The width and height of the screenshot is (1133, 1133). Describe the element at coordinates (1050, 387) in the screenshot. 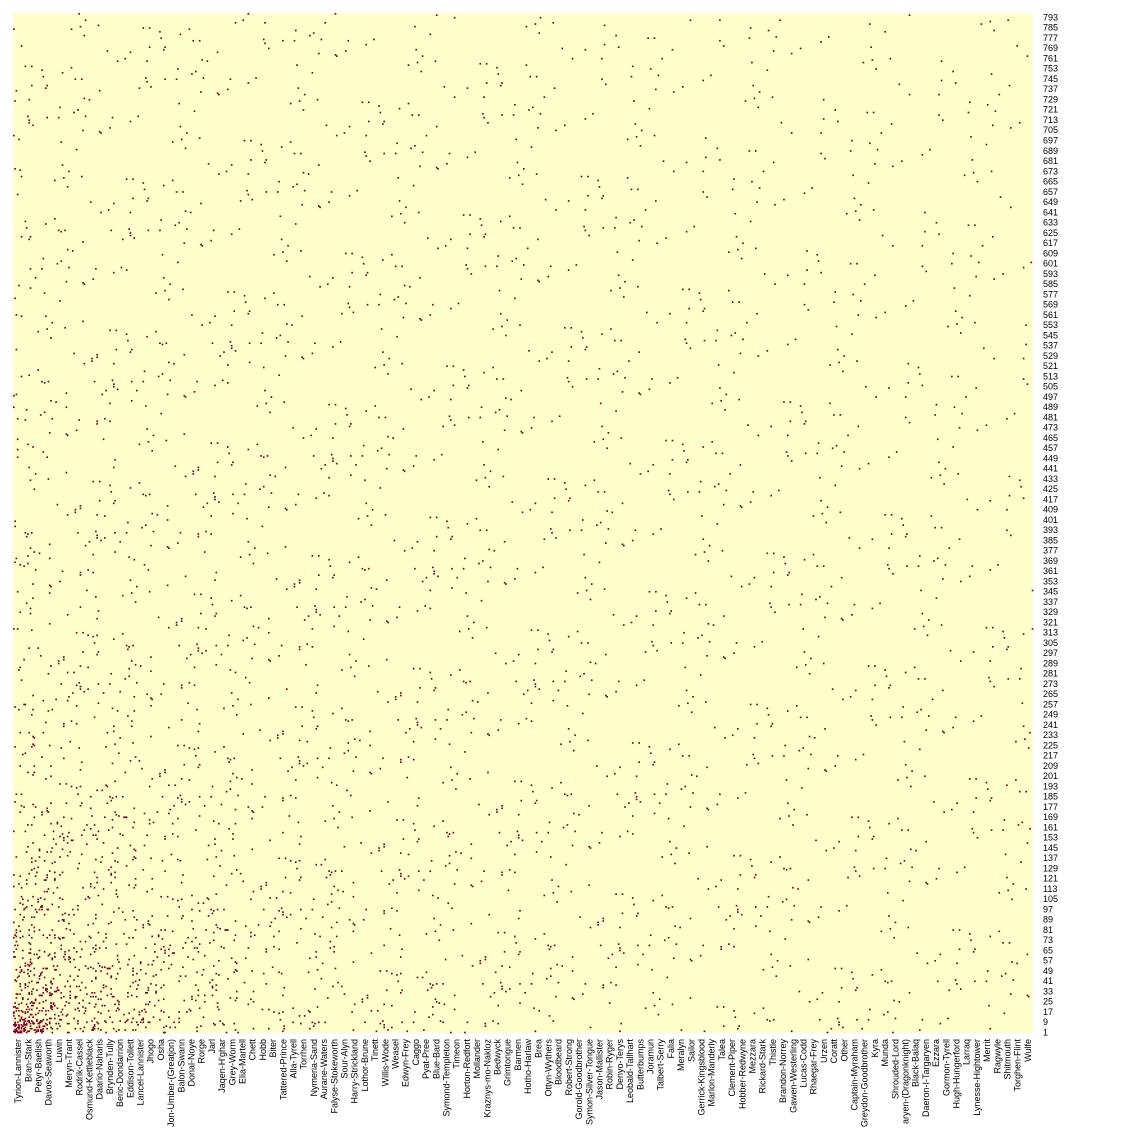

I see `y-tick-label-63: 505` at that location.